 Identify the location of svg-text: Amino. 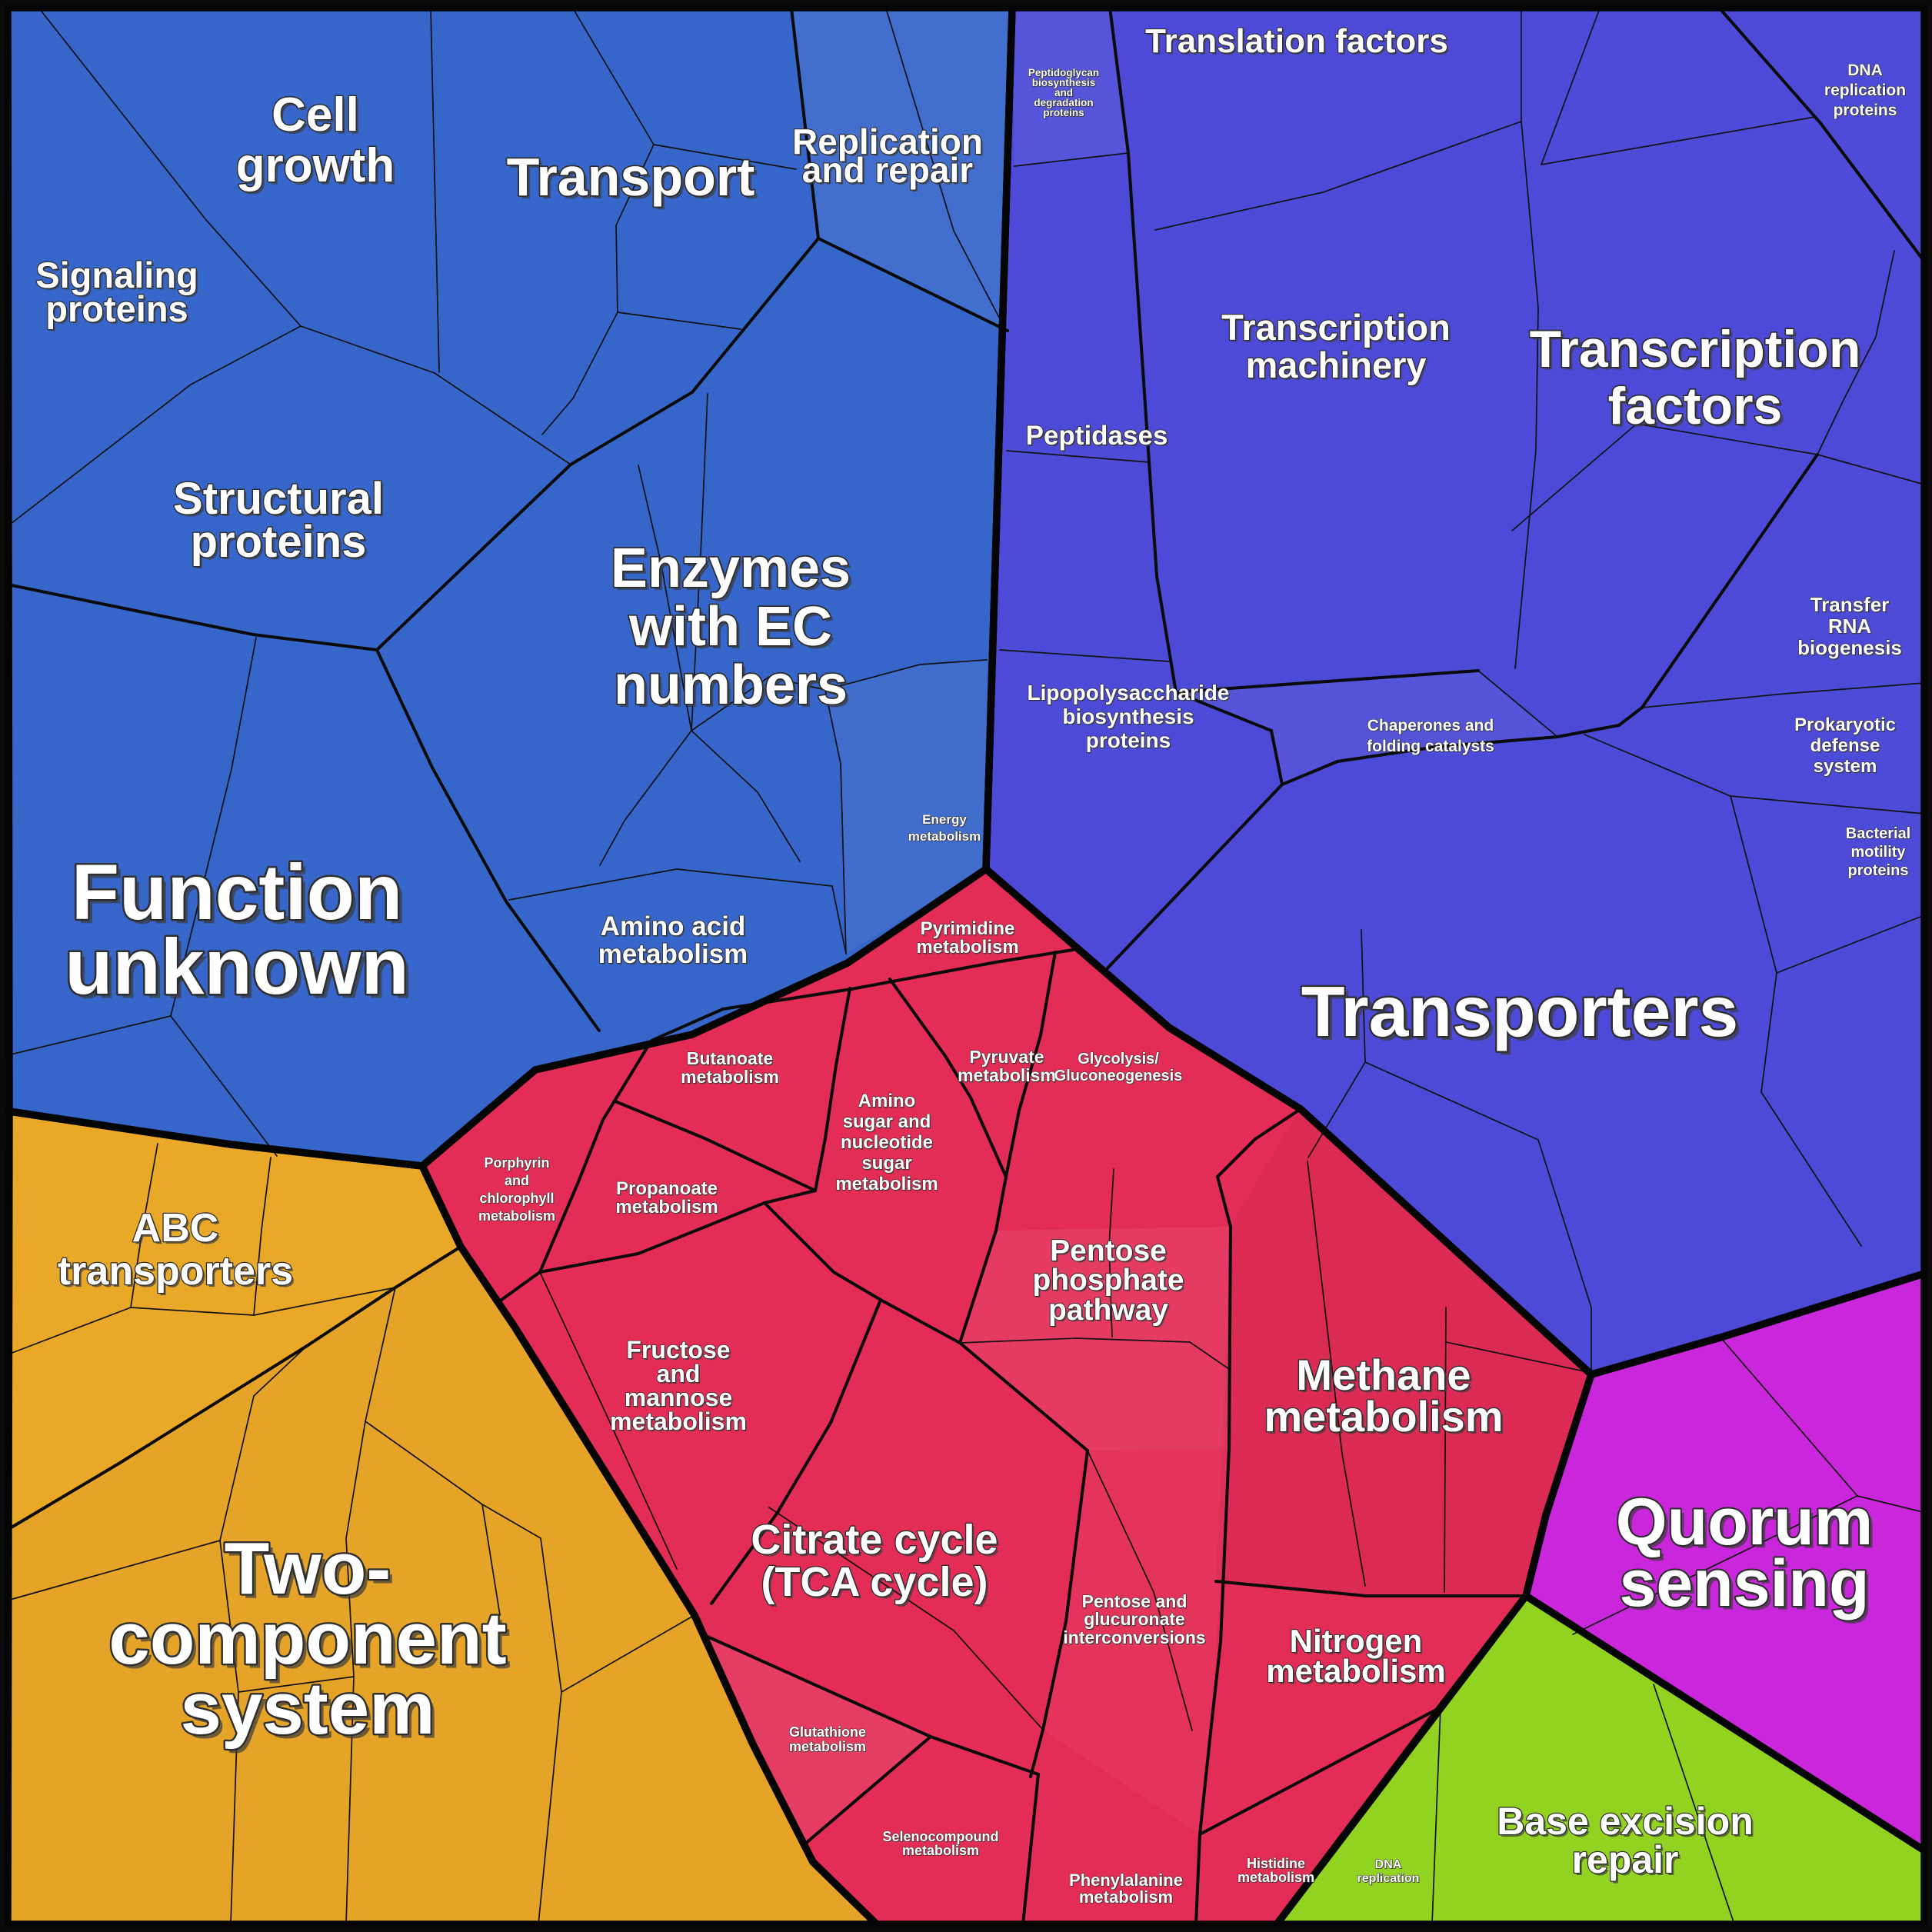
(887, 1101).